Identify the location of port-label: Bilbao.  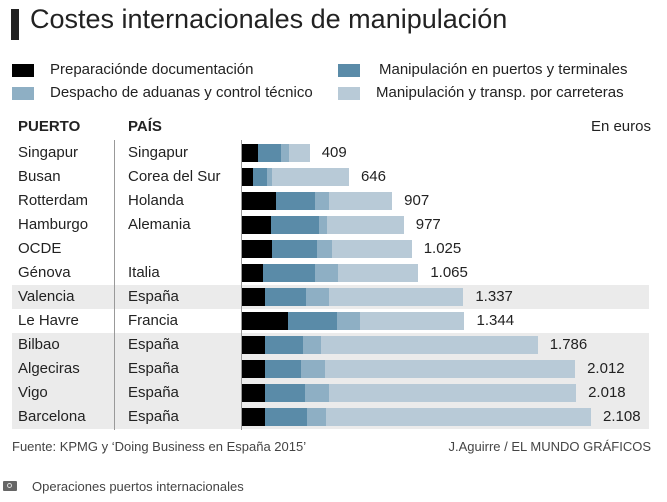
(39, 344).